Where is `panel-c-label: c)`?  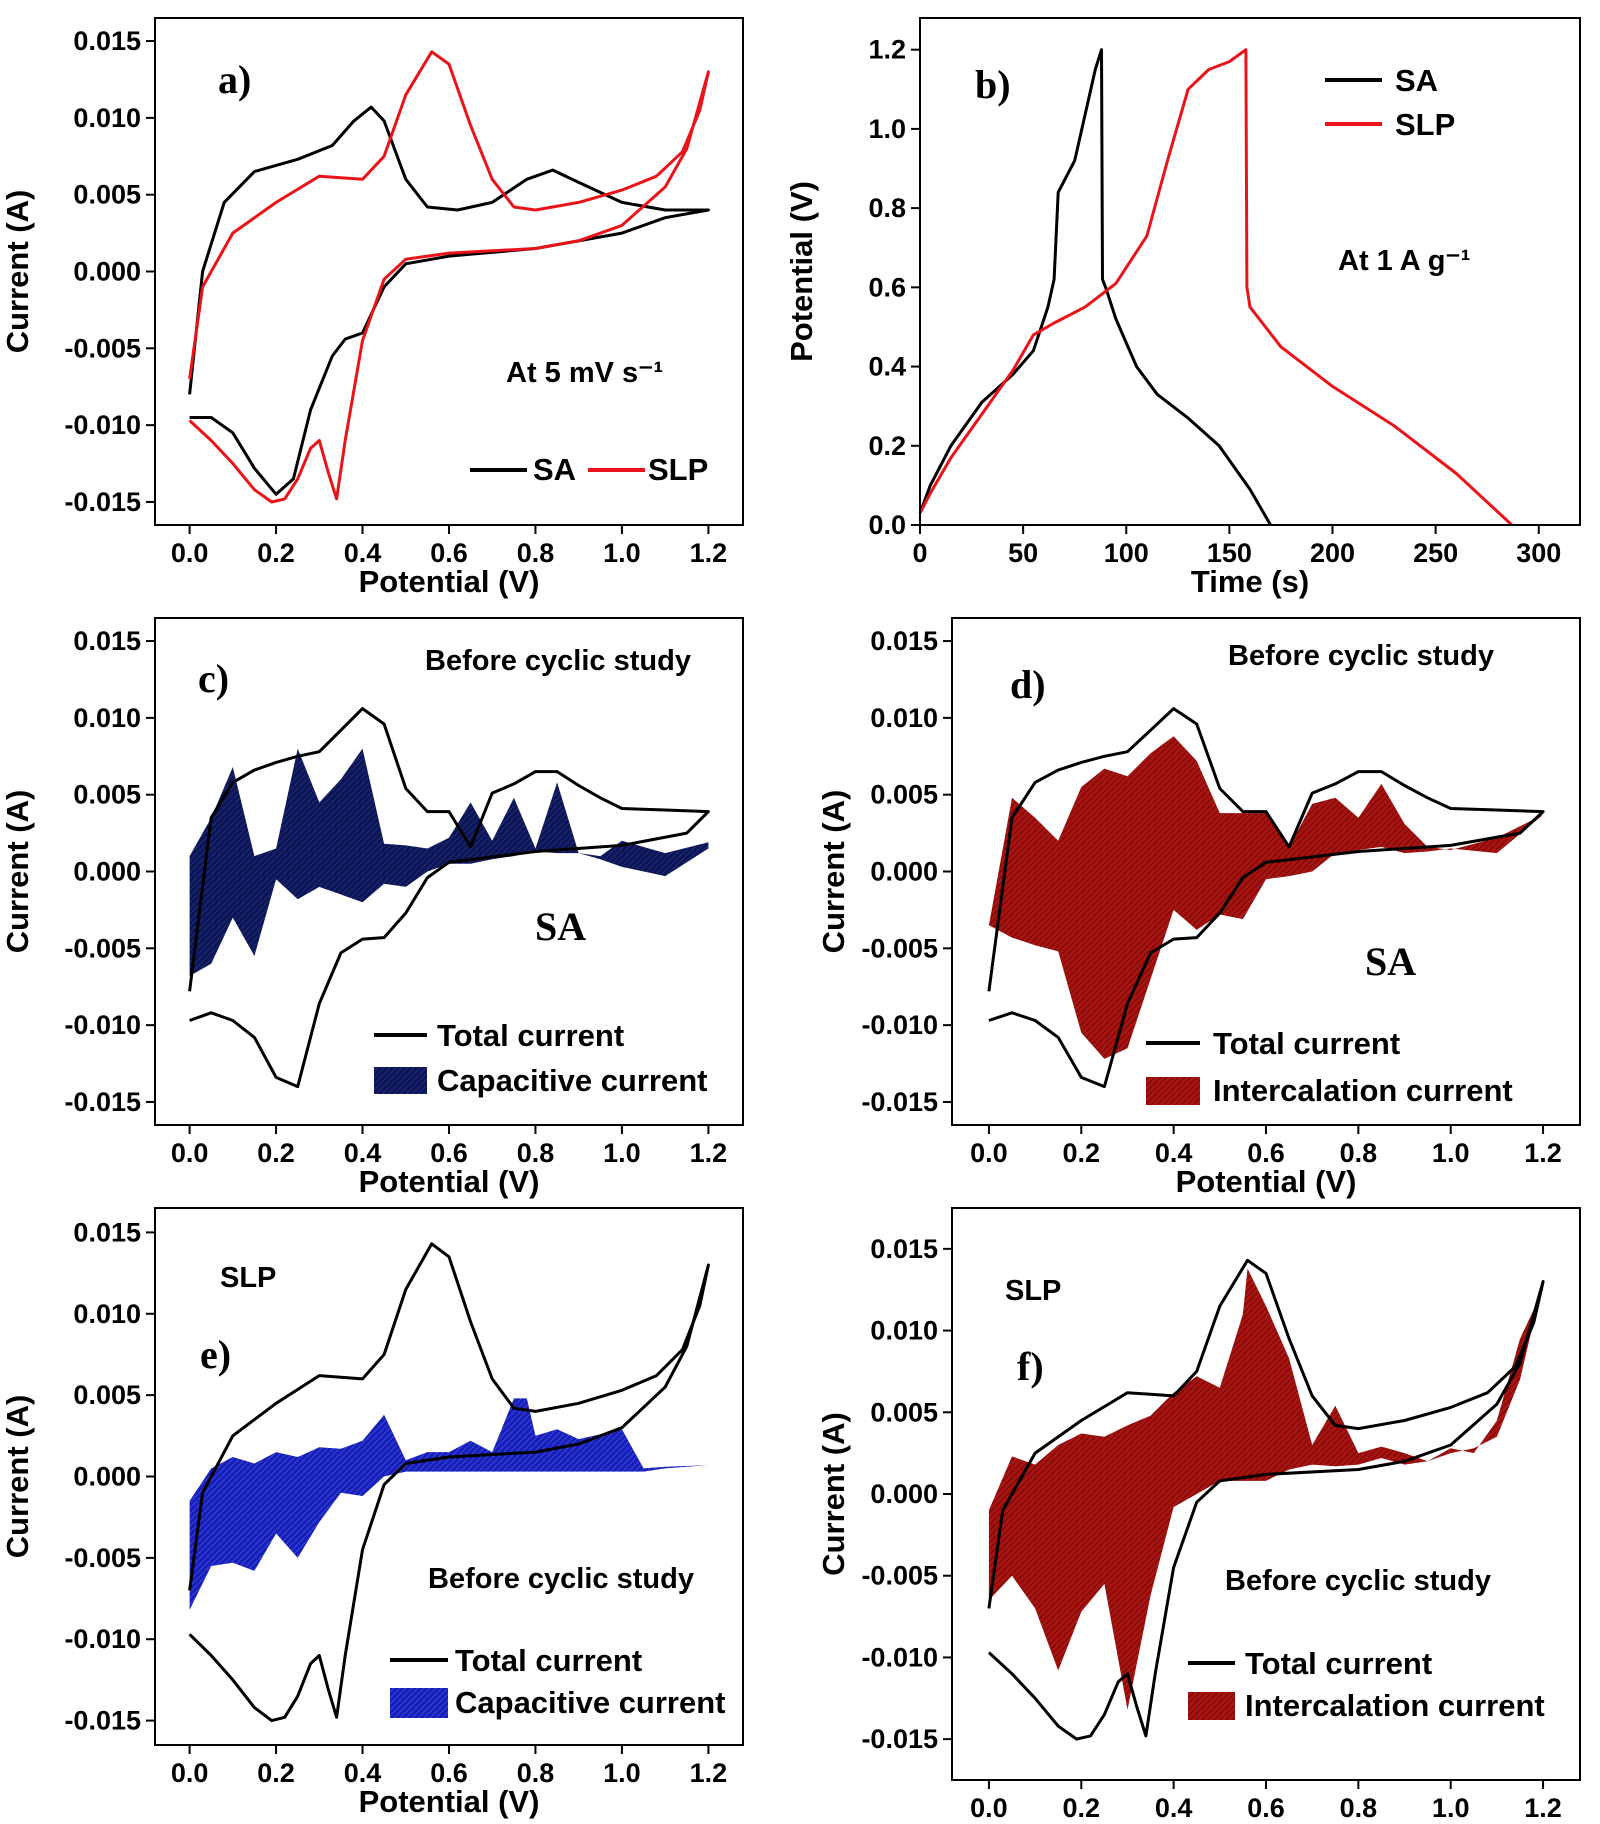
panel-c-label: c) is located at coordinates (213, 678).